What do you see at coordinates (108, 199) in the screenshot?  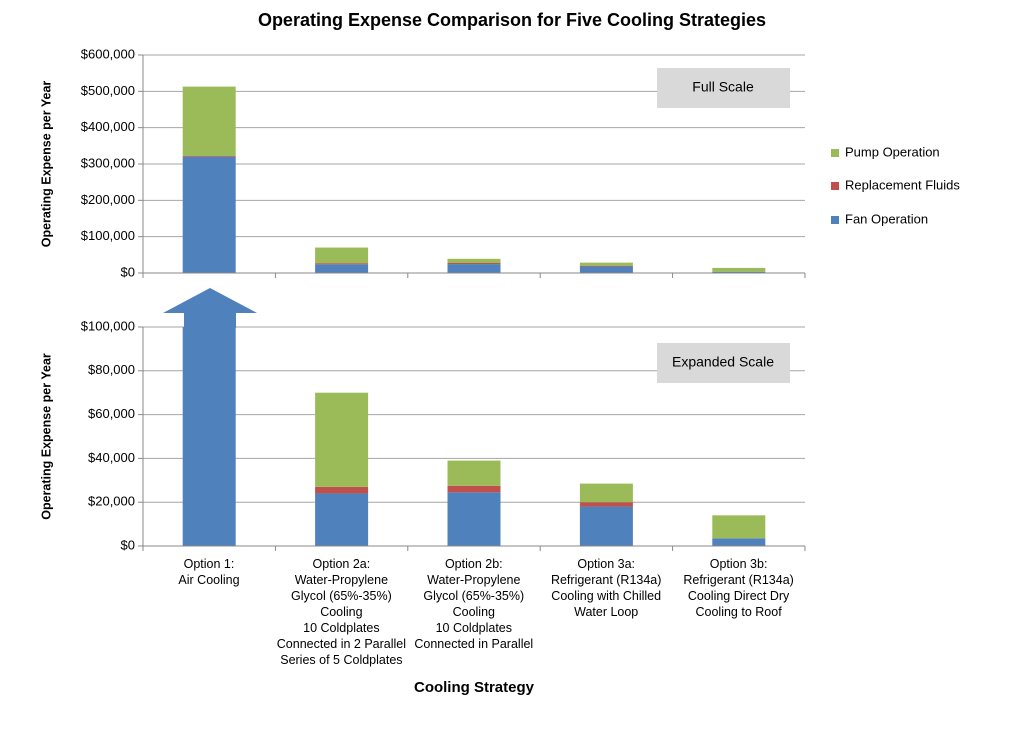 I see `y-tick-label: $200,000` at bounding box center [108, 199].